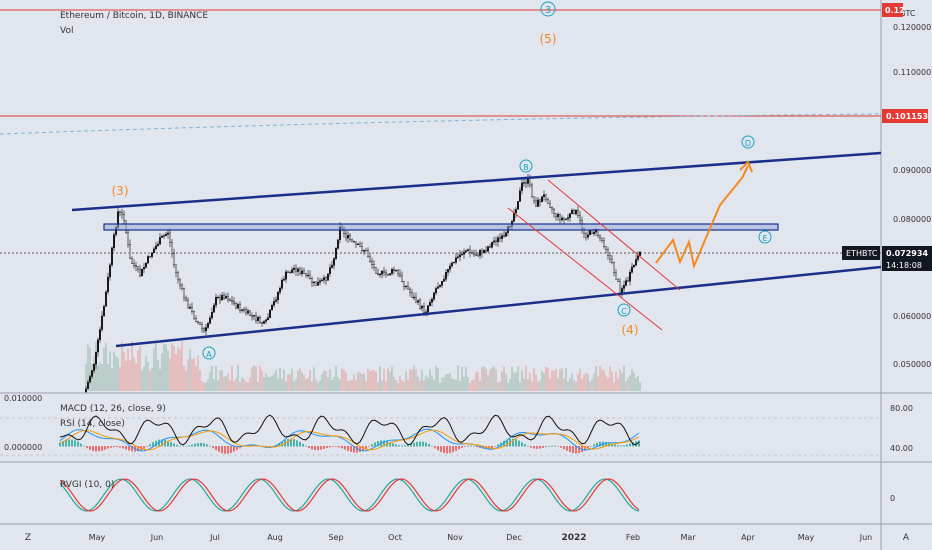  I want to click on time-label: Sep, so click(335, 537).